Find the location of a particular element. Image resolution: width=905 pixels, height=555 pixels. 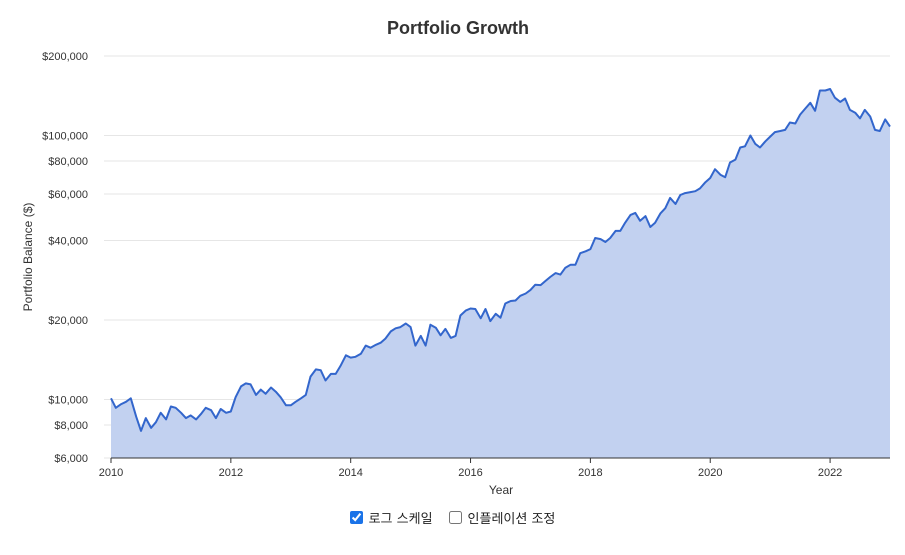

y-tick-label: $200,000 is located at coordinates (65, 57).